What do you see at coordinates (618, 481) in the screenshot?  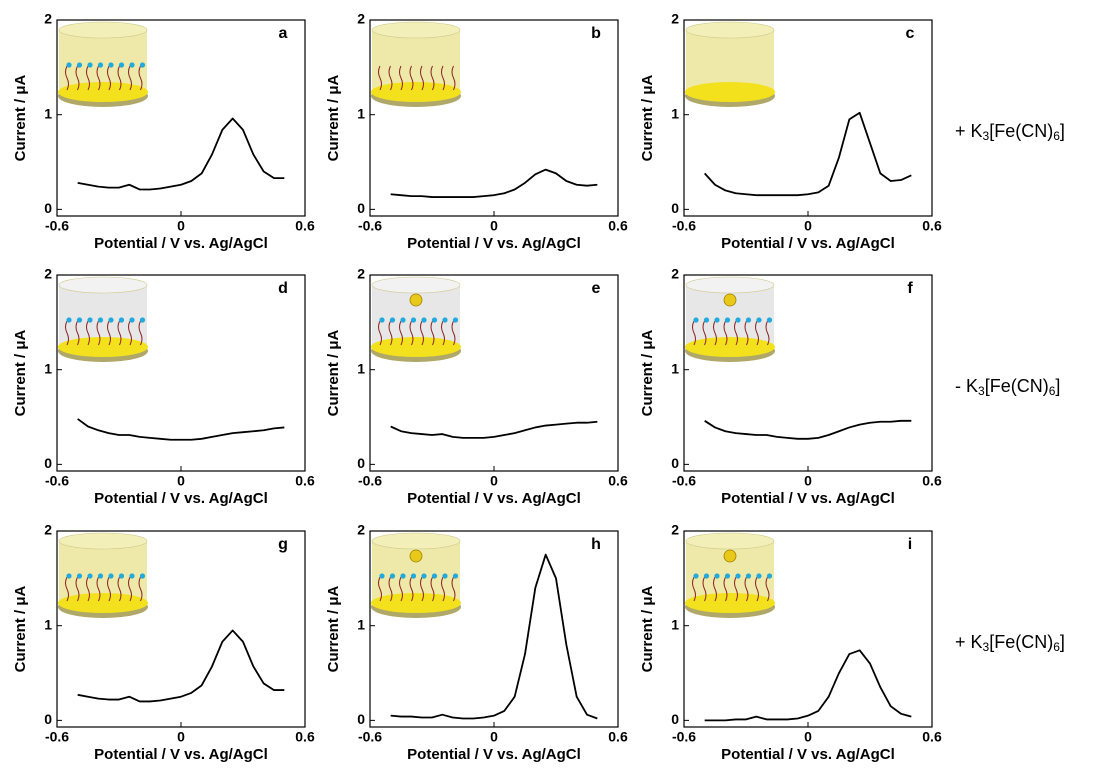 I see `x-tick-label: 0.6` at bounding box center [618, 481].